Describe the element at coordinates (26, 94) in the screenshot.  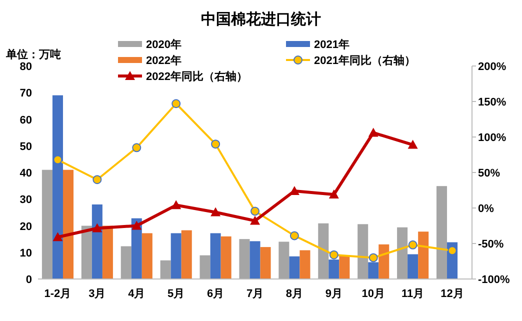
I see `y-tick-label: 70` at that location.